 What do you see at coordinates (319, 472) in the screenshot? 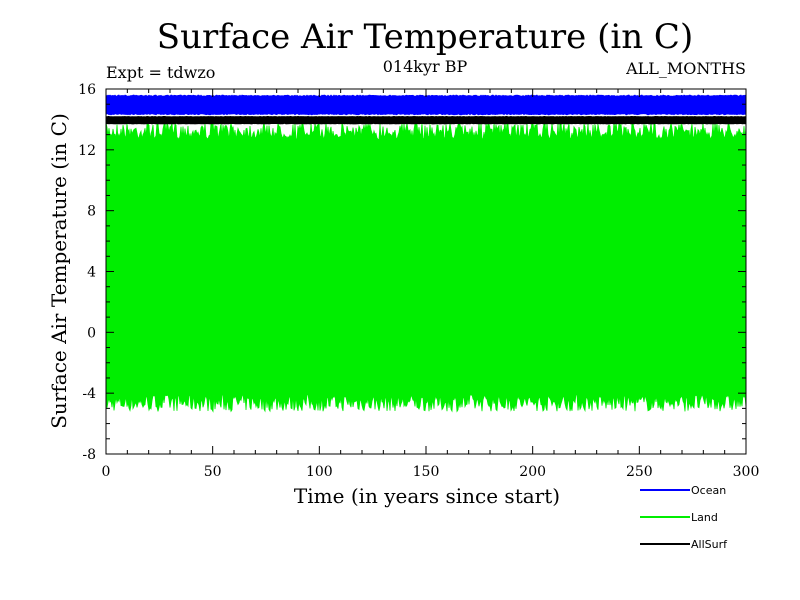
I see `x-tick-label: 100` at bounding box center [319, 472].